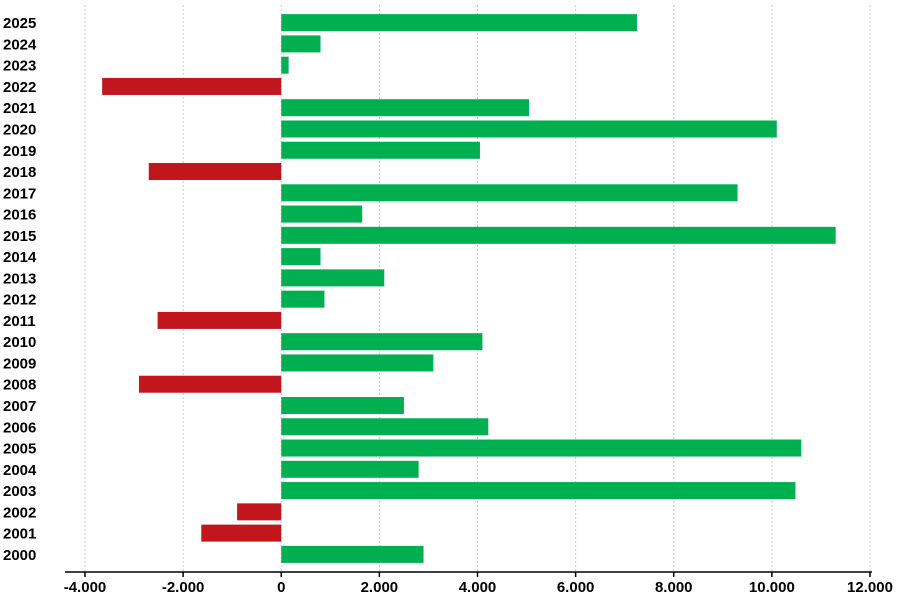  Describe the element at coordinates (19, 278) in the screenshot. I see `category-label: 2013` at that location.